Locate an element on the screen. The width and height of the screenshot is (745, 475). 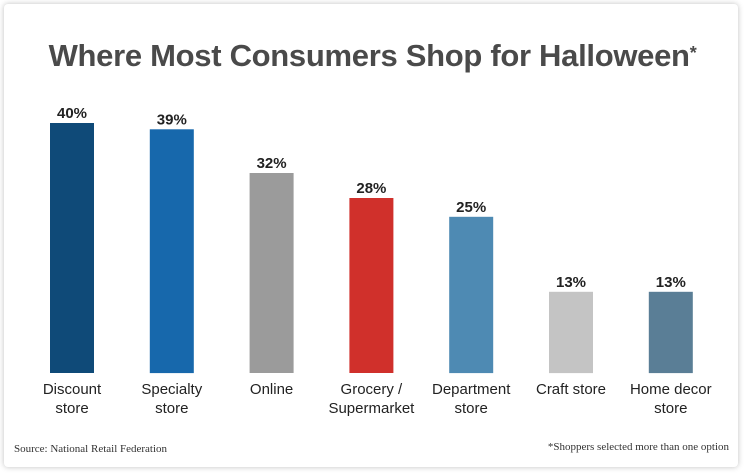
category-label-1-1: store is located at coordinates (171, 408).